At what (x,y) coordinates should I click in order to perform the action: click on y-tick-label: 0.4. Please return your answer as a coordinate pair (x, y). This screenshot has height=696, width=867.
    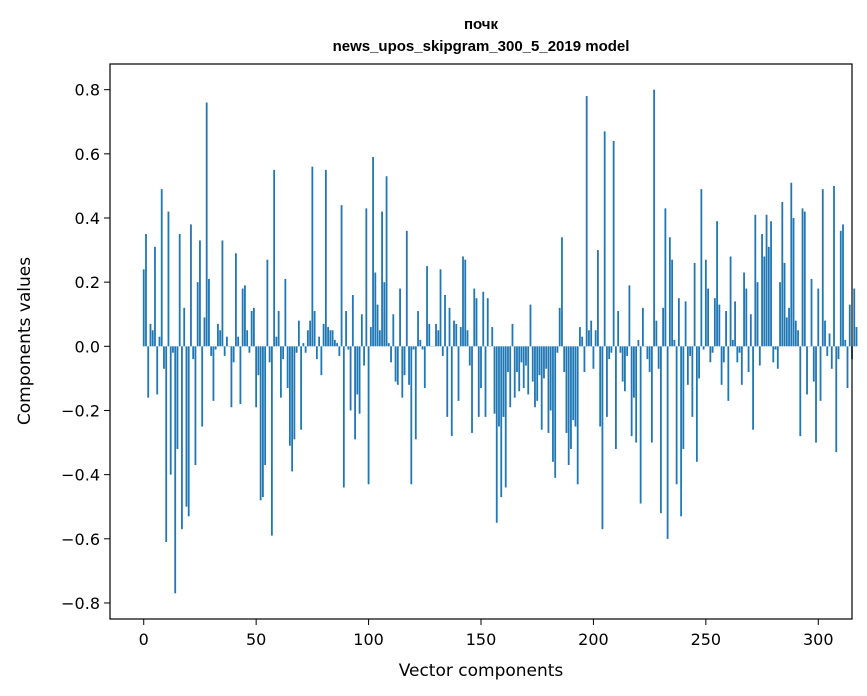
    Looking at the image, I should click on (87, 218).